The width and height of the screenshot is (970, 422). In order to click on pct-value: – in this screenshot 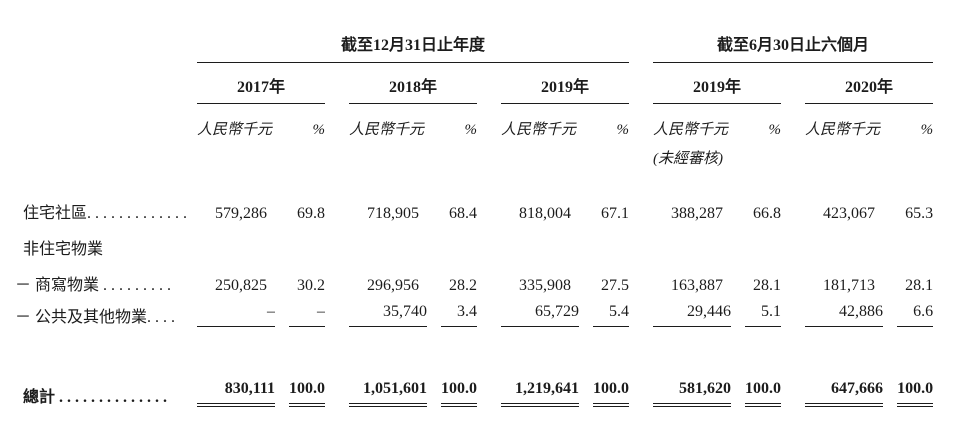, I will do `click(300, 314)`.